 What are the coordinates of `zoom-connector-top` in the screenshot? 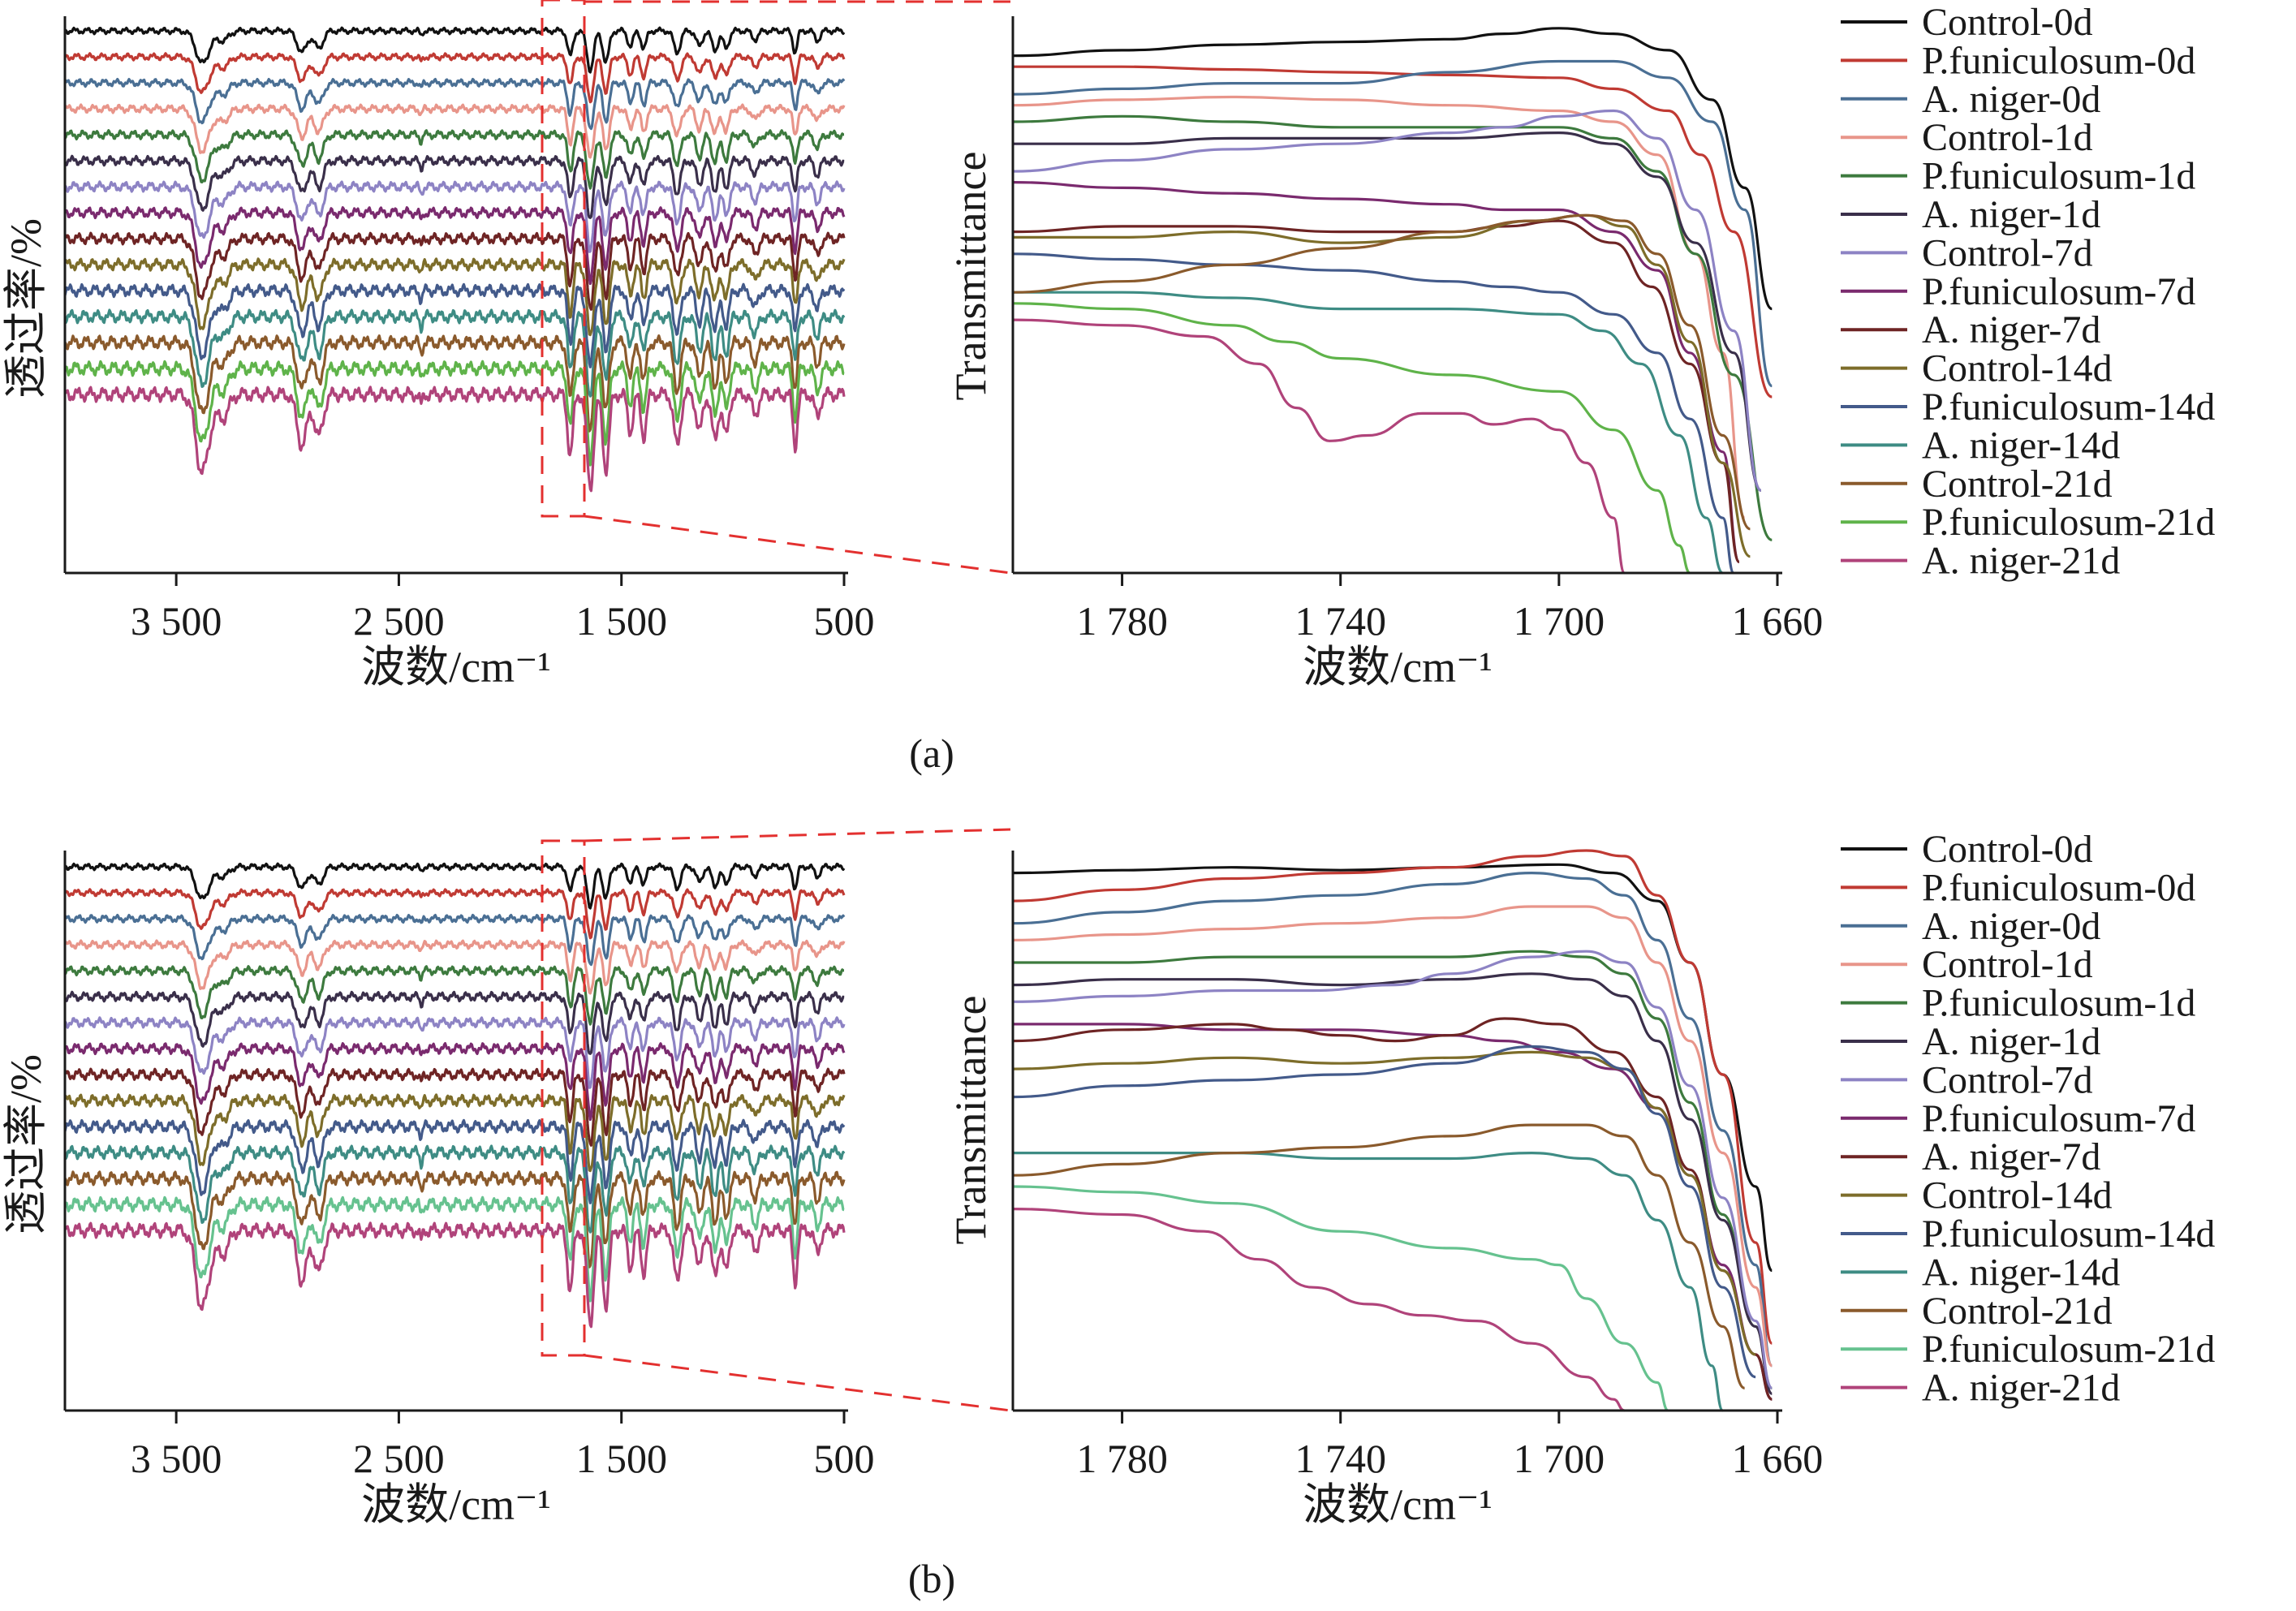 It's located at (798, 835).